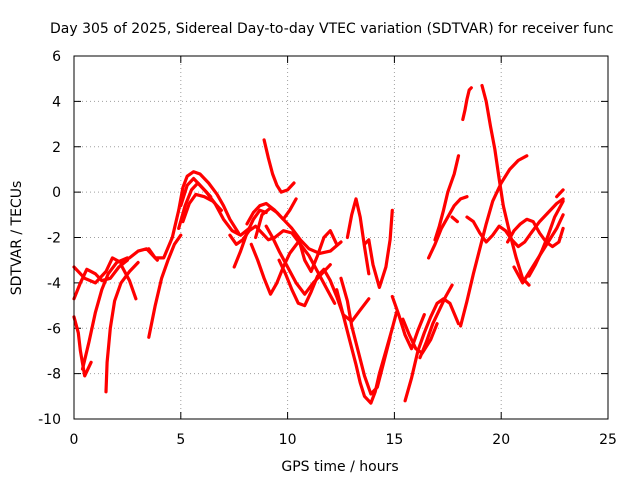 The width and height of the screenshot is (640, 480). What do you see at coordinates (54, 329) in the screenshot?
I see `y-tick-label: -6` at bounding box center [54, 329].